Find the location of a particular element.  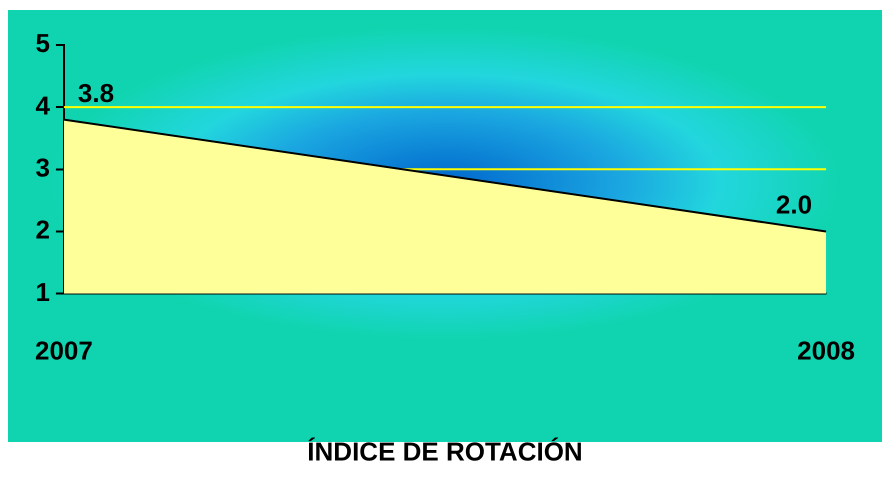

data-label: 3.8 is located at coordinates (96, 93).